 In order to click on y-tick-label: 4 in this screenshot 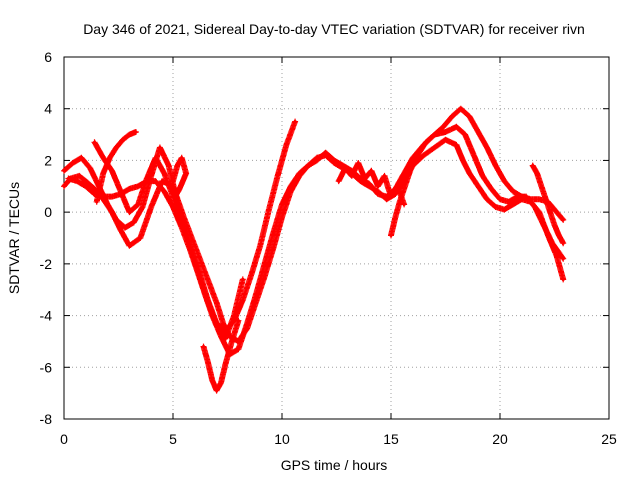, I will do `click(48, 109)`.